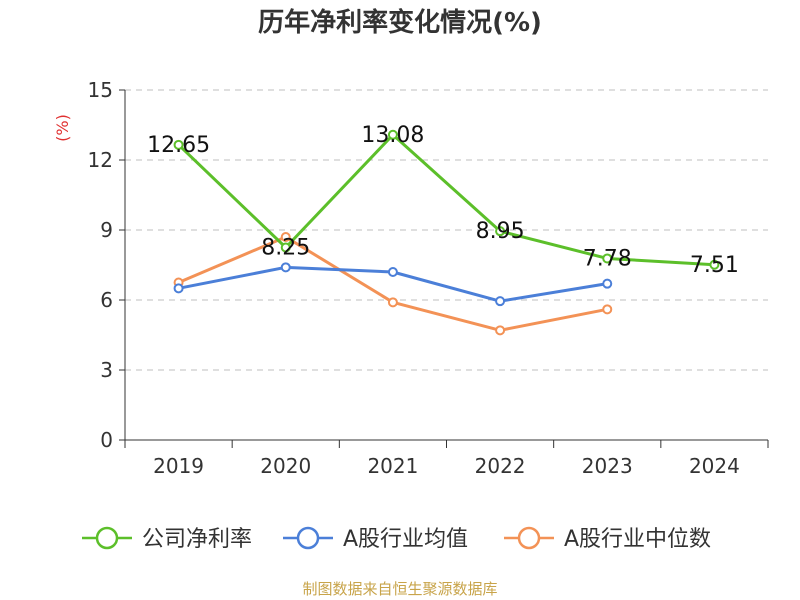  I want to click on x-tick-label: 2020, so click(285, 466).